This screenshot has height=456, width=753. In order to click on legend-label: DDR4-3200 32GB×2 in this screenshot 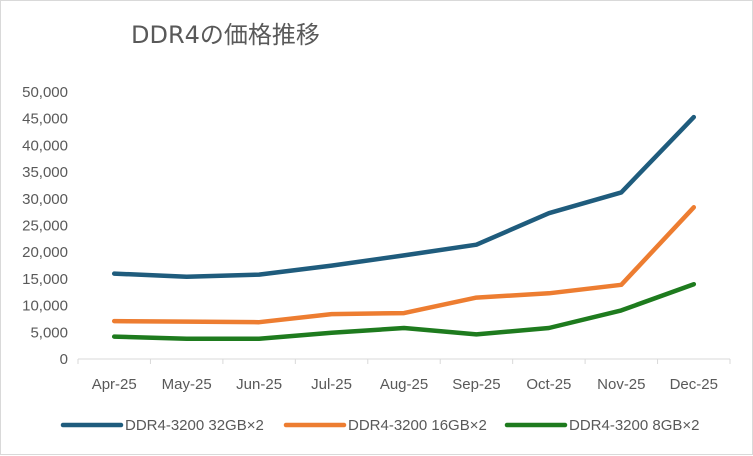, I will do `click(194, 425)`.